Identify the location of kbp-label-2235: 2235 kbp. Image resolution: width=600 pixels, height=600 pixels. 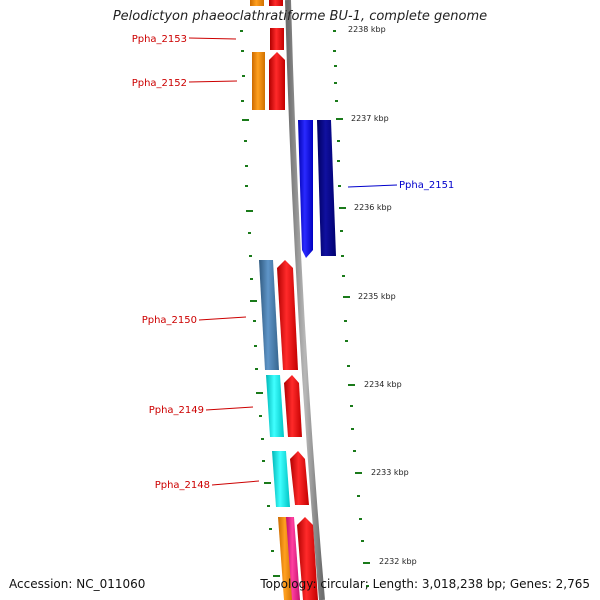
(377, 296).